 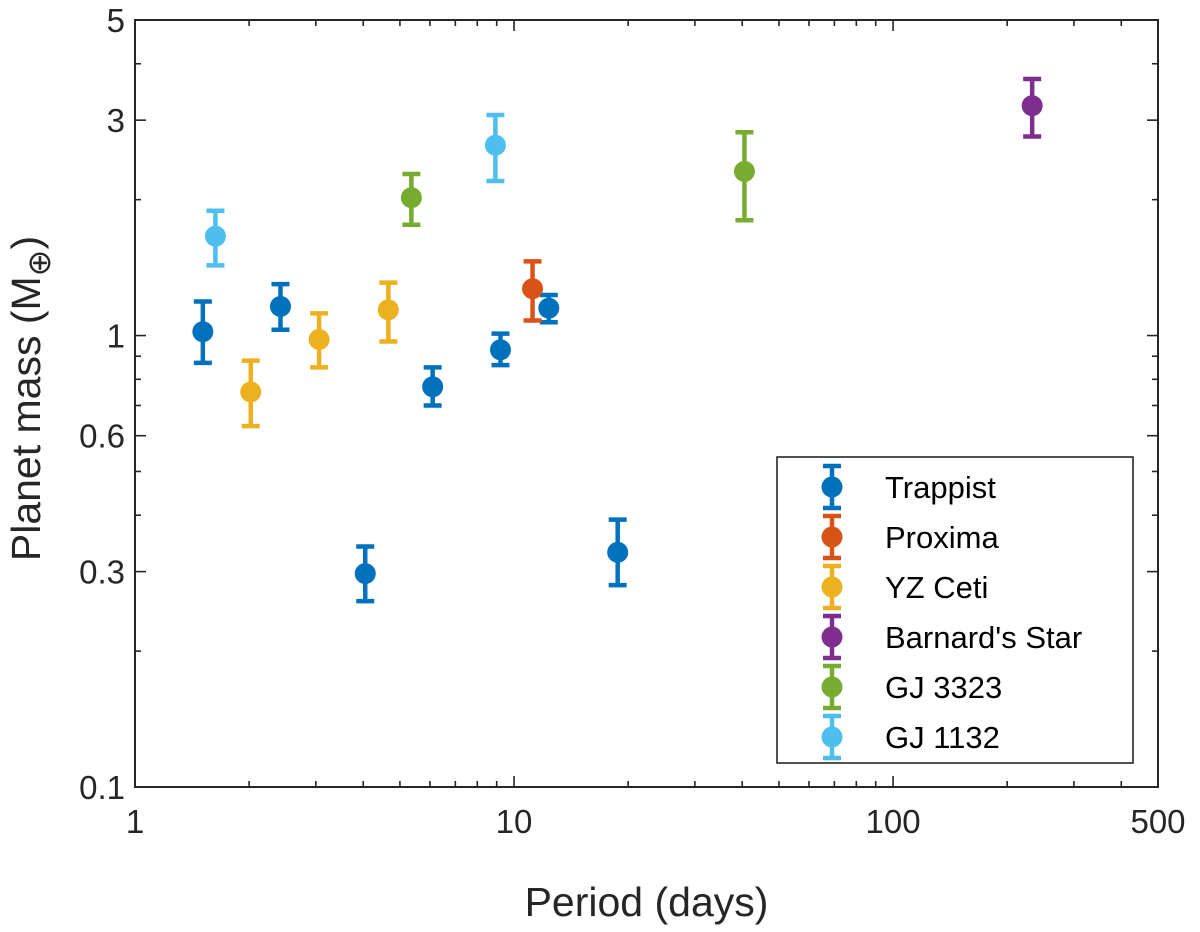 I want to click on y-axis-label: Planet mass (M⊕), so click(x=30, y=398).